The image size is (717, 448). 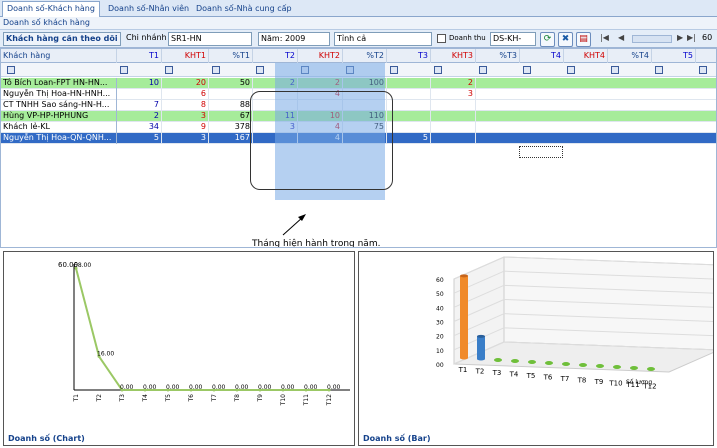 What do you see at coordinates (231, 138) in the screenshot?
I see `cell-pt1: 167` at bounding box center [231, 138].